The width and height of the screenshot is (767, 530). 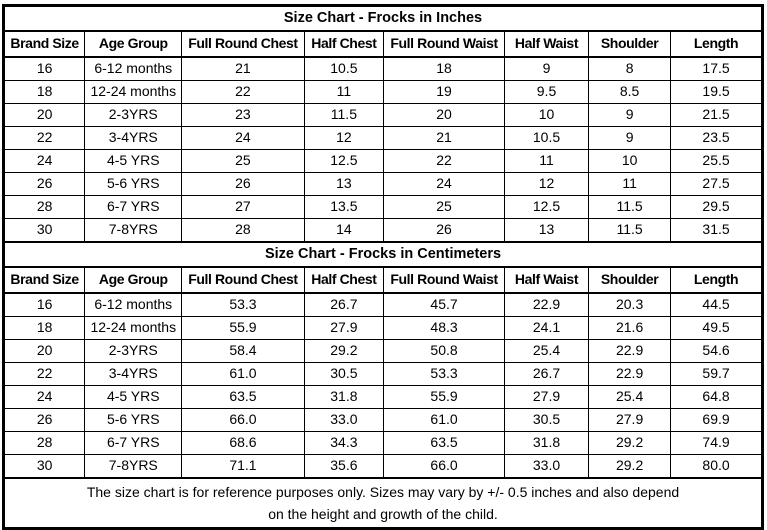 What do you see at coordinates (133, 280) in the screenshot?
I see `column-header: Age Group` at bounding box center [133, 280].